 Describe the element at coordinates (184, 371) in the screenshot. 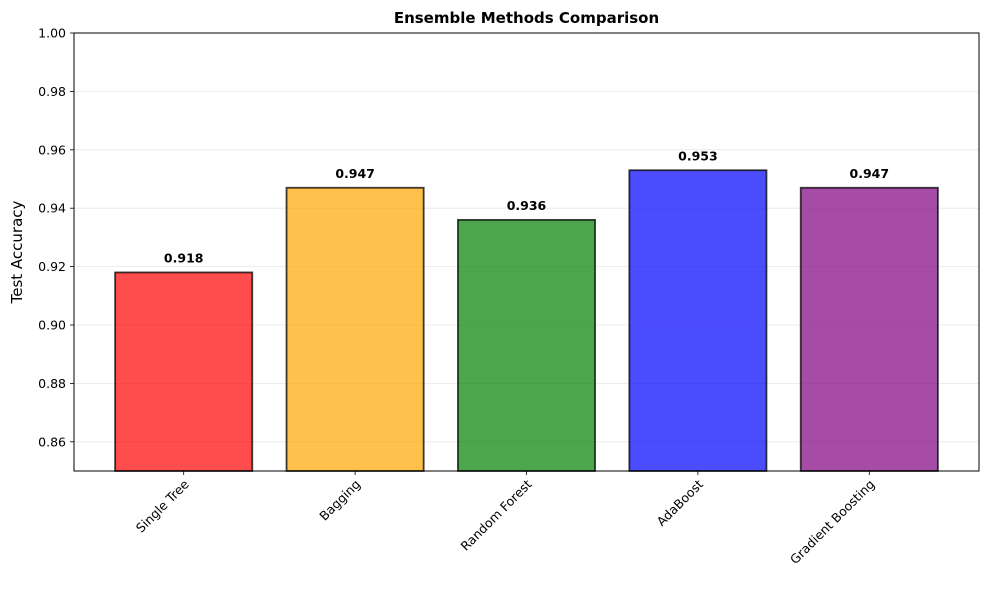

I see `bar-single-tree` at that location.